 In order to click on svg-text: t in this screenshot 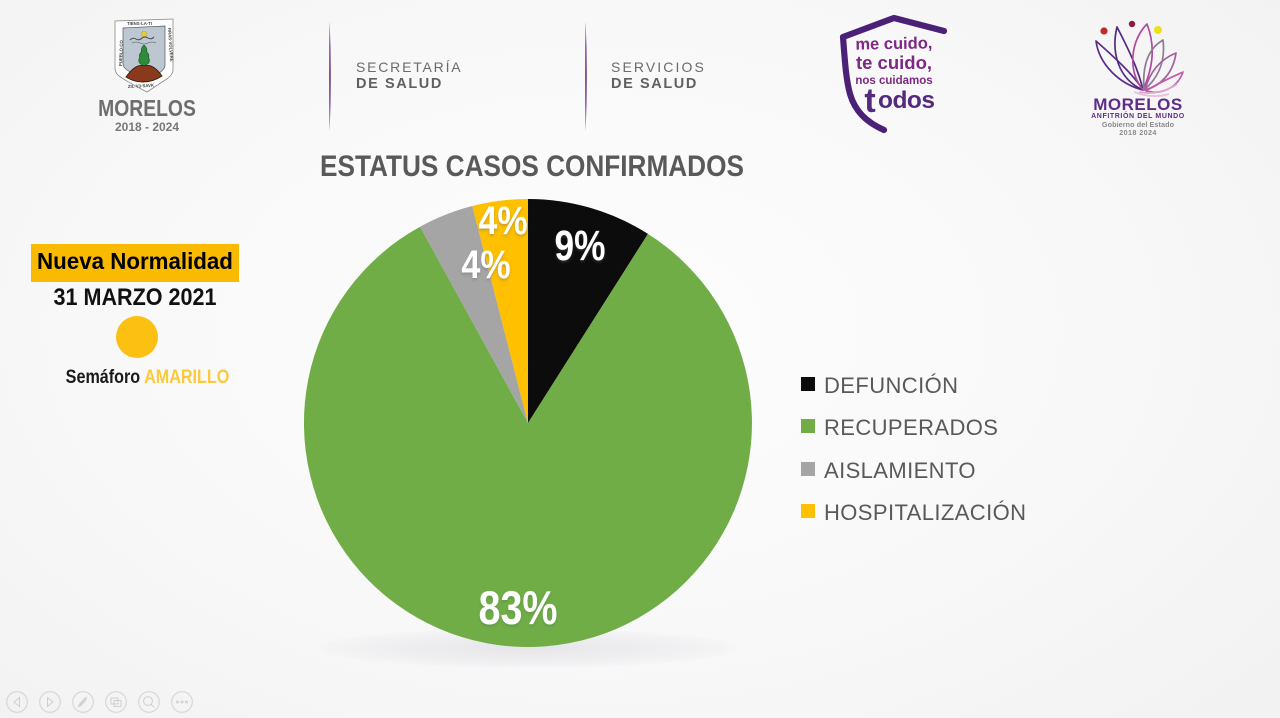, I will do `click(869, 101)`.